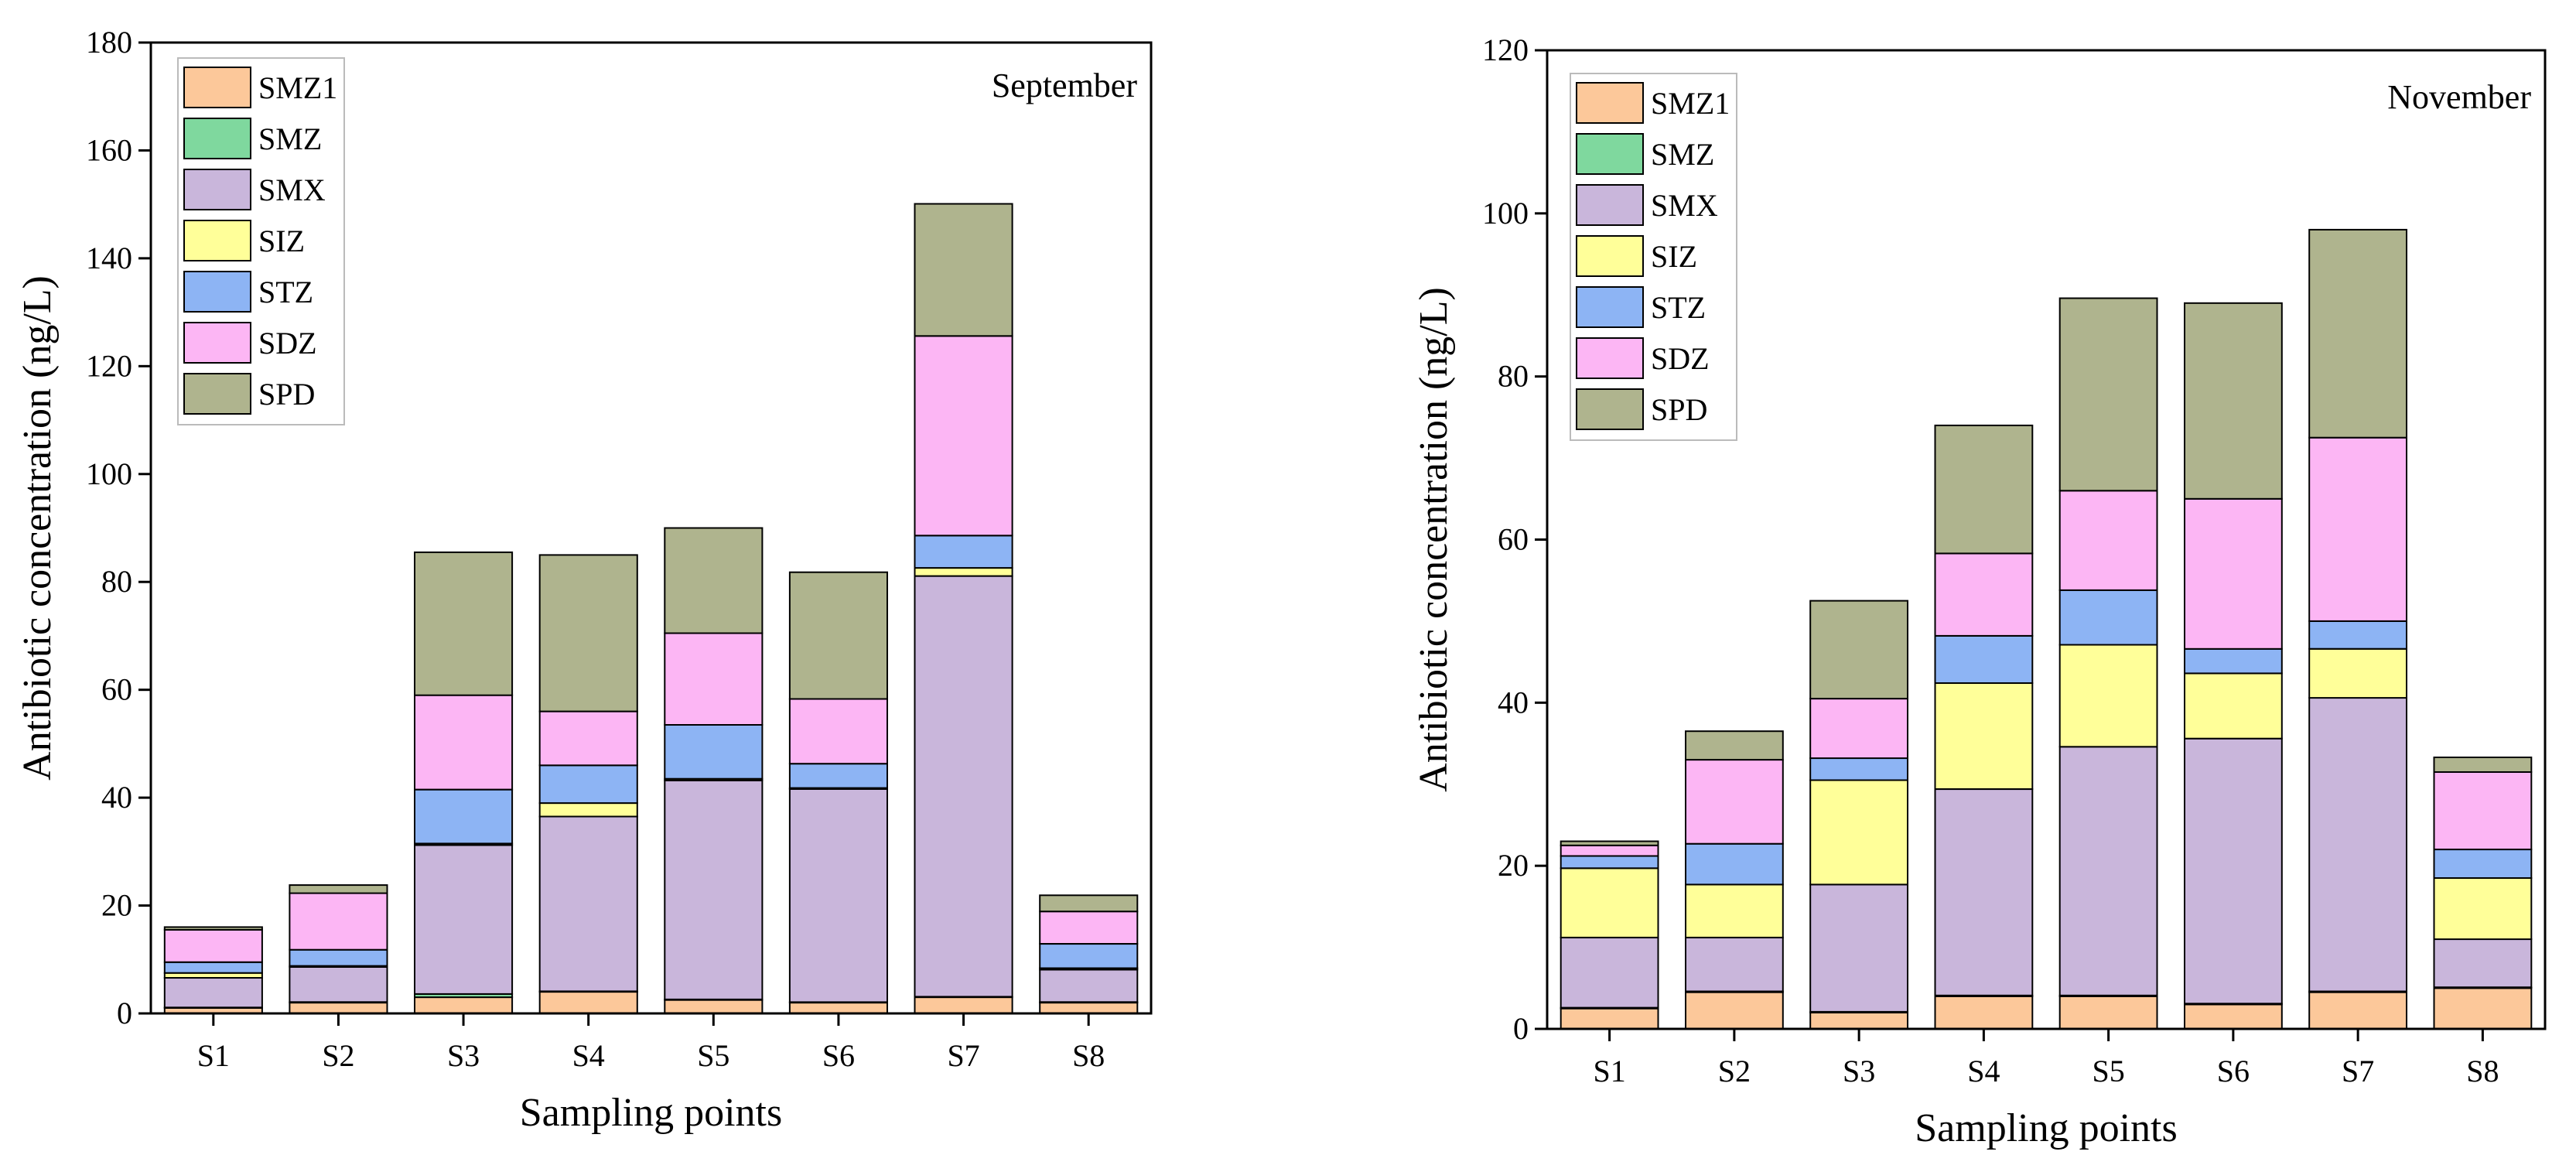  I want to click on september-bar-s7-smx, so click(963, 786).